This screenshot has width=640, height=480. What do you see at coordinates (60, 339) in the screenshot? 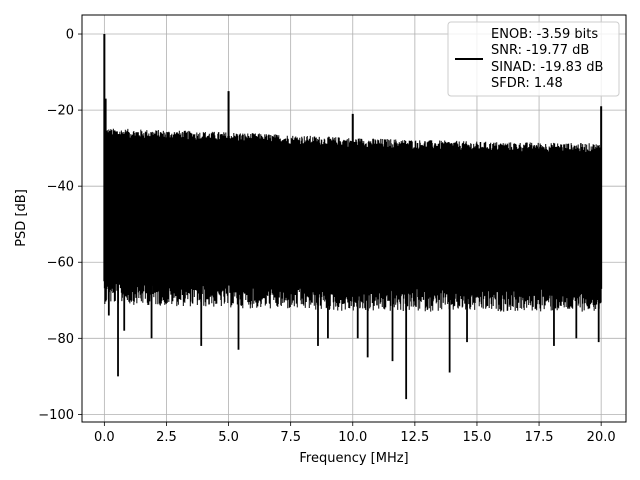
I see `y-tick-label: −80` at bounding box center [60, 339].